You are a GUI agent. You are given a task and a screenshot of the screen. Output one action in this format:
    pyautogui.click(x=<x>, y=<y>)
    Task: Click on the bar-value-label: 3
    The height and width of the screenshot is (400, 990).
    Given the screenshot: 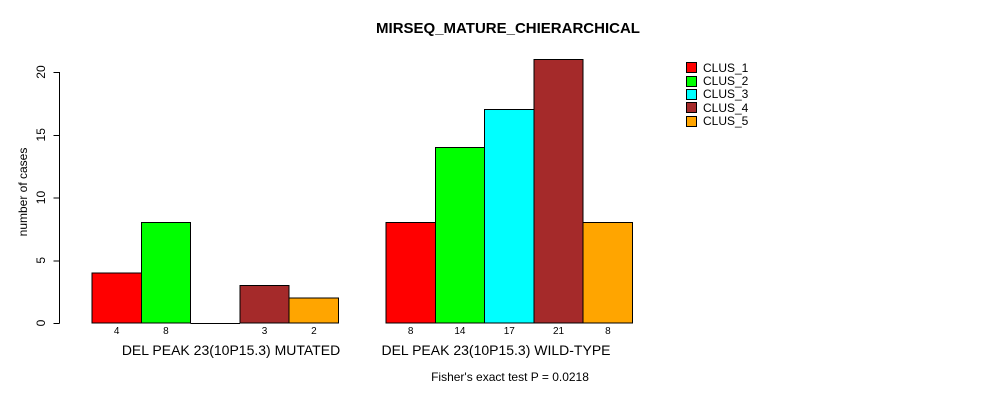 What is the action you would take?
    pyautogui.click(x=265, y=331)
    